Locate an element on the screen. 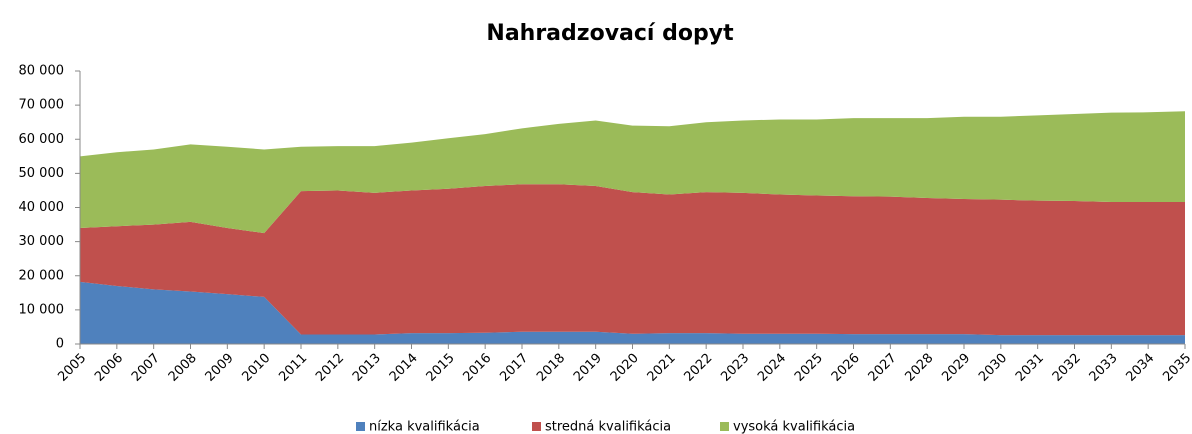  y-tick-label: 0 is located at coordinates (60, 344).